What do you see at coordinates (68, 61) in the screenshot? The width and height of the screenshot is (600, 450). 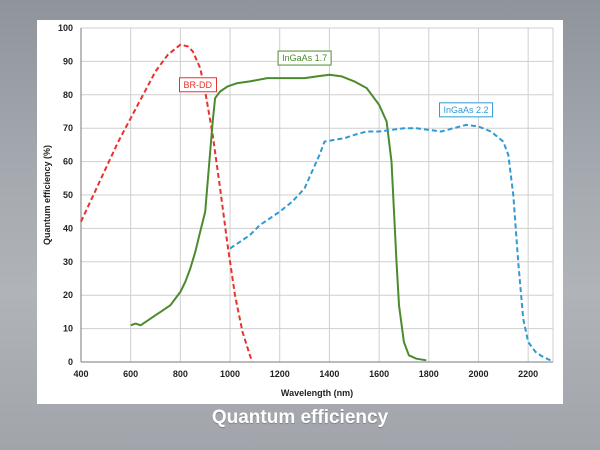 I see `y-tick-label: 90` at bounding box center [68, 61].